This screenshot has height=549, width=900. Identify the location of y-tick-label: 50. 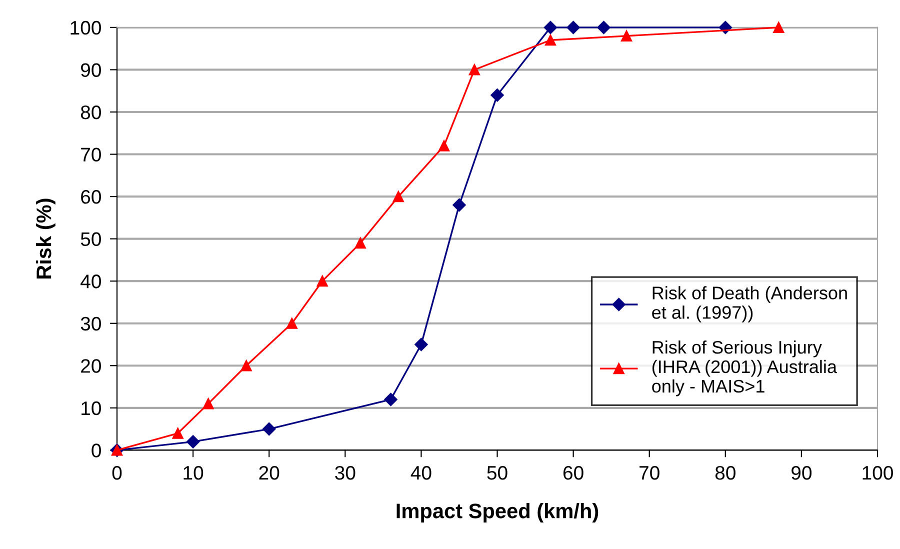
(90, 239).